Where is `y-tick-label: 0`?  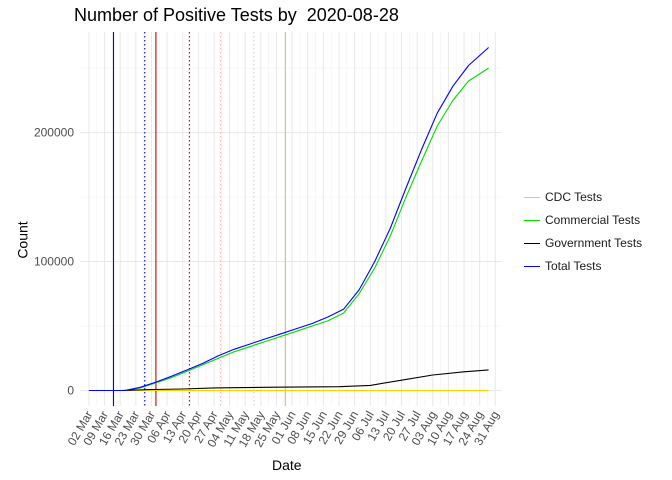
y-tick-label: 0 is located at coordinates (70, 391).